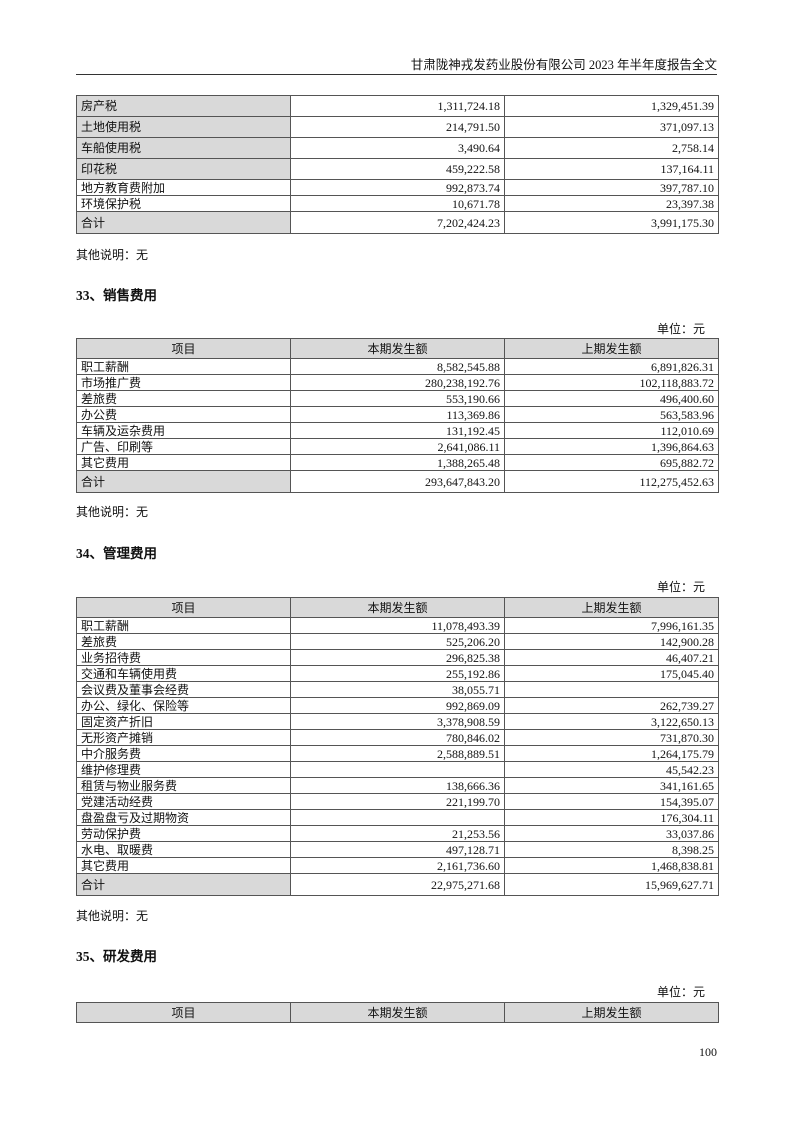 The width and height of the screenshot is (793, 1122). I want to click on row-label: 市场推广费, so click(183, 382).